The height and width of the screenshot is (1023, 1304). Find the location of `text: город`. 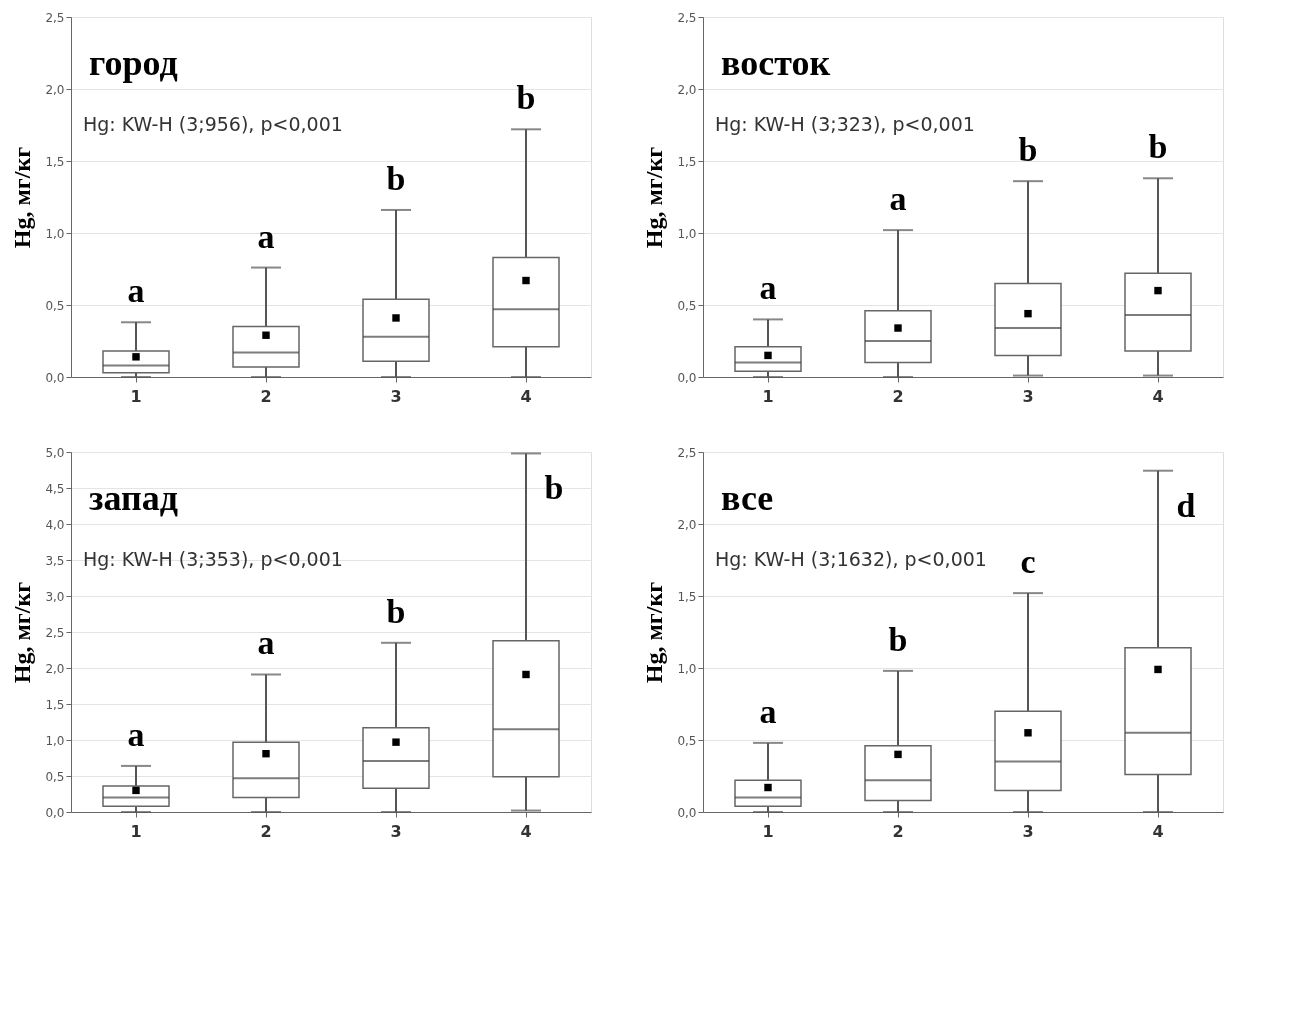

text: город is located at coordinates (133, 62).